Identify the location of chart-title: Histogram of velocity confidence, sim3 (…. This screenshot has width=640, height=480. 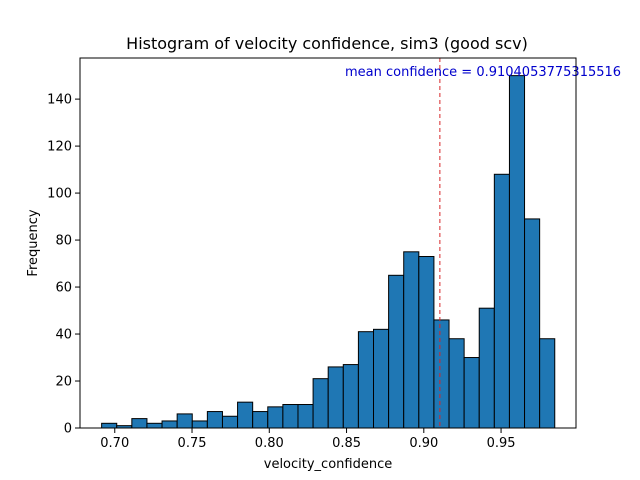
(327, 43).